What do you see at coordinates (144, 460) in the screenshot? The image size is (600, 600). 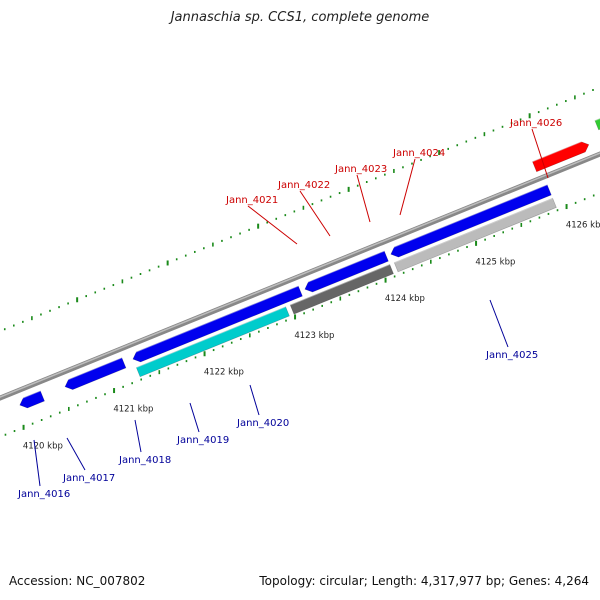 I see `gene-label: Jann_4018` at bounding box center [144, 460].